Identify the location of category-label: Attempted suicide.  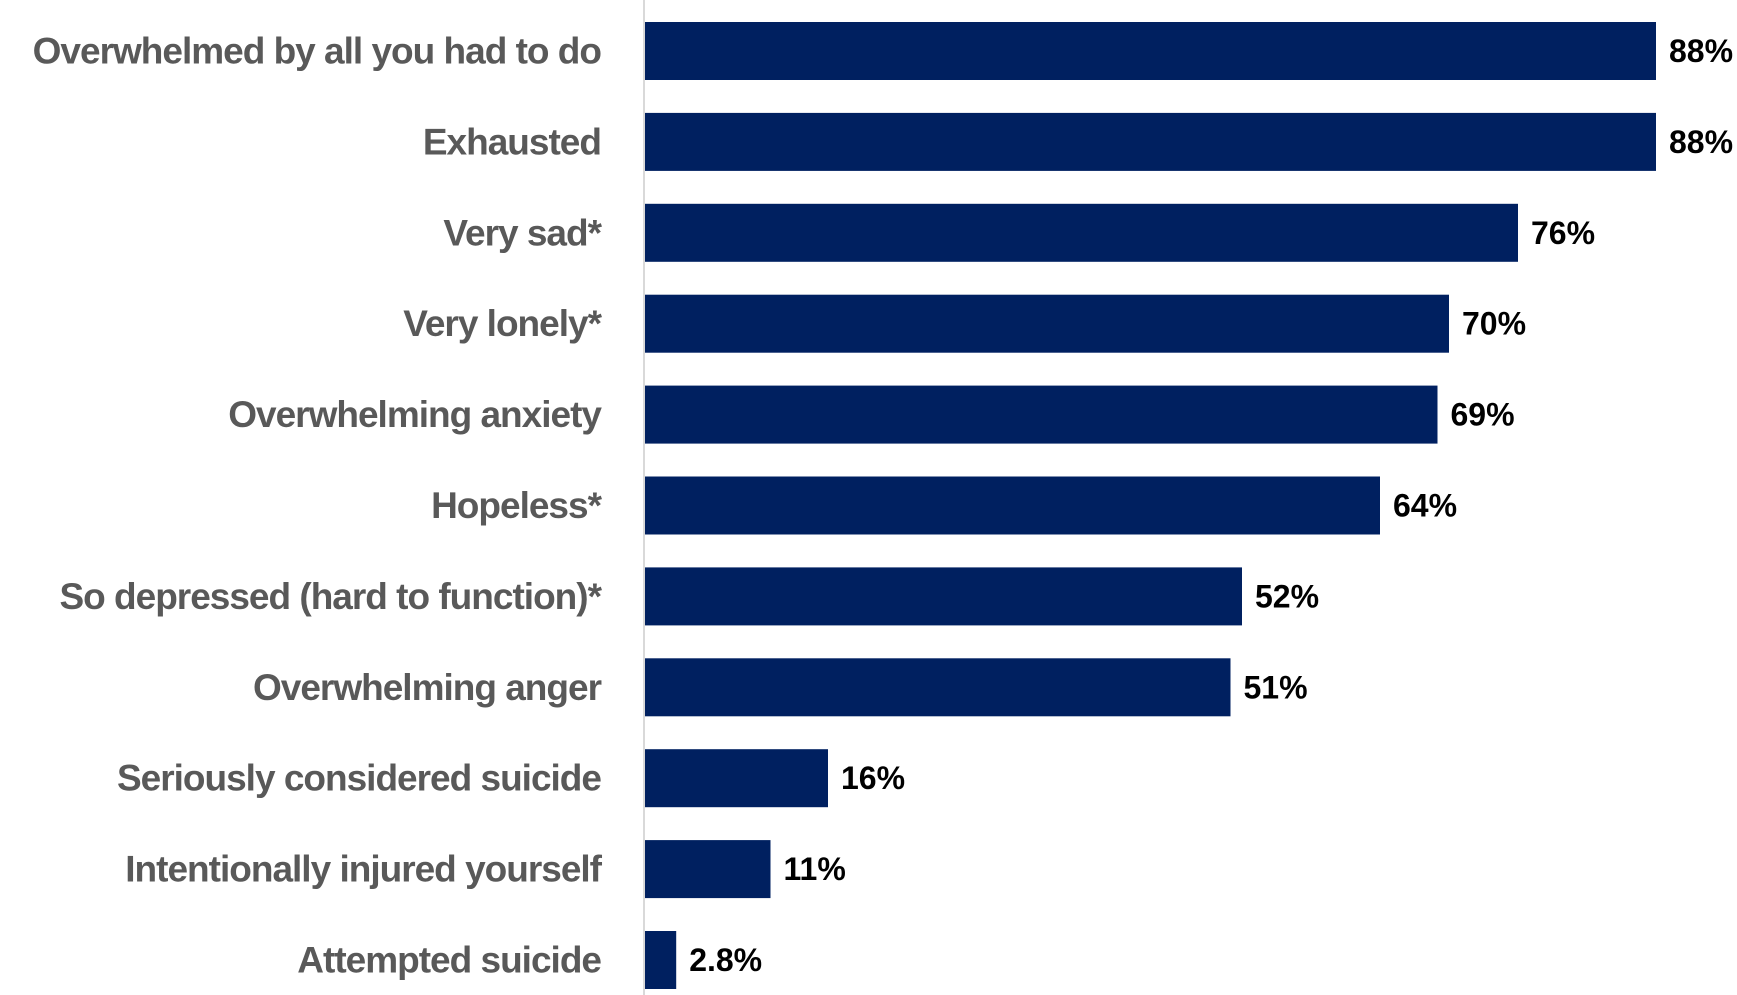
(449, 960).